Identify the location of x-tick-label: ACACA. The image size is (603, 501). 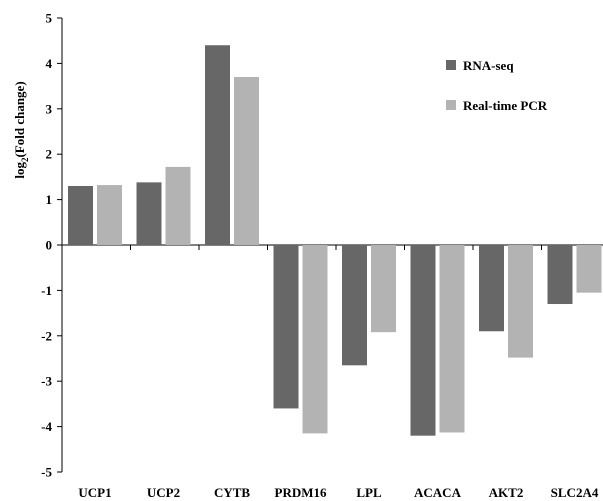
(438, 492).